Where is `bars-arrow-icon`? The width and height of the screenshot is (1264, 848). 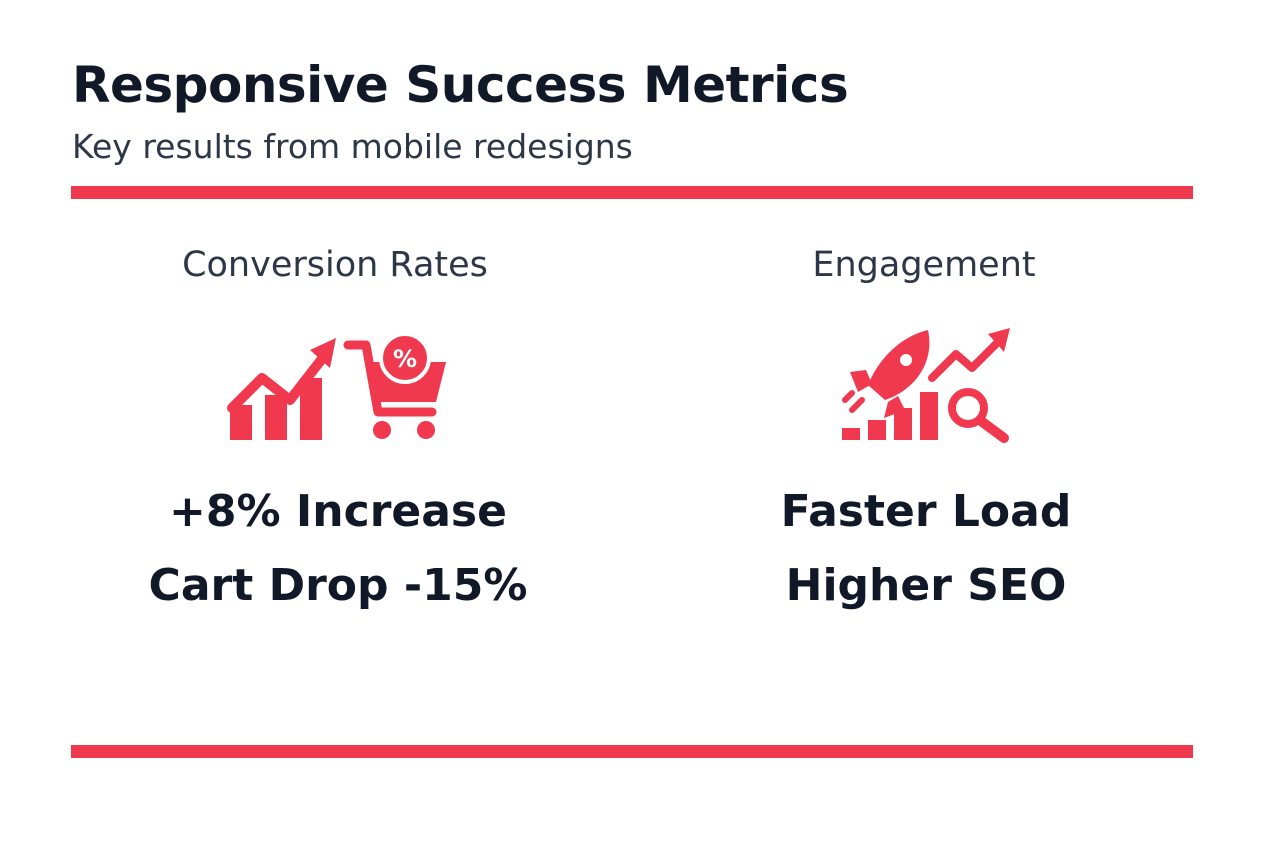 bars-arrow-icon is located at coordinates (926, 384).